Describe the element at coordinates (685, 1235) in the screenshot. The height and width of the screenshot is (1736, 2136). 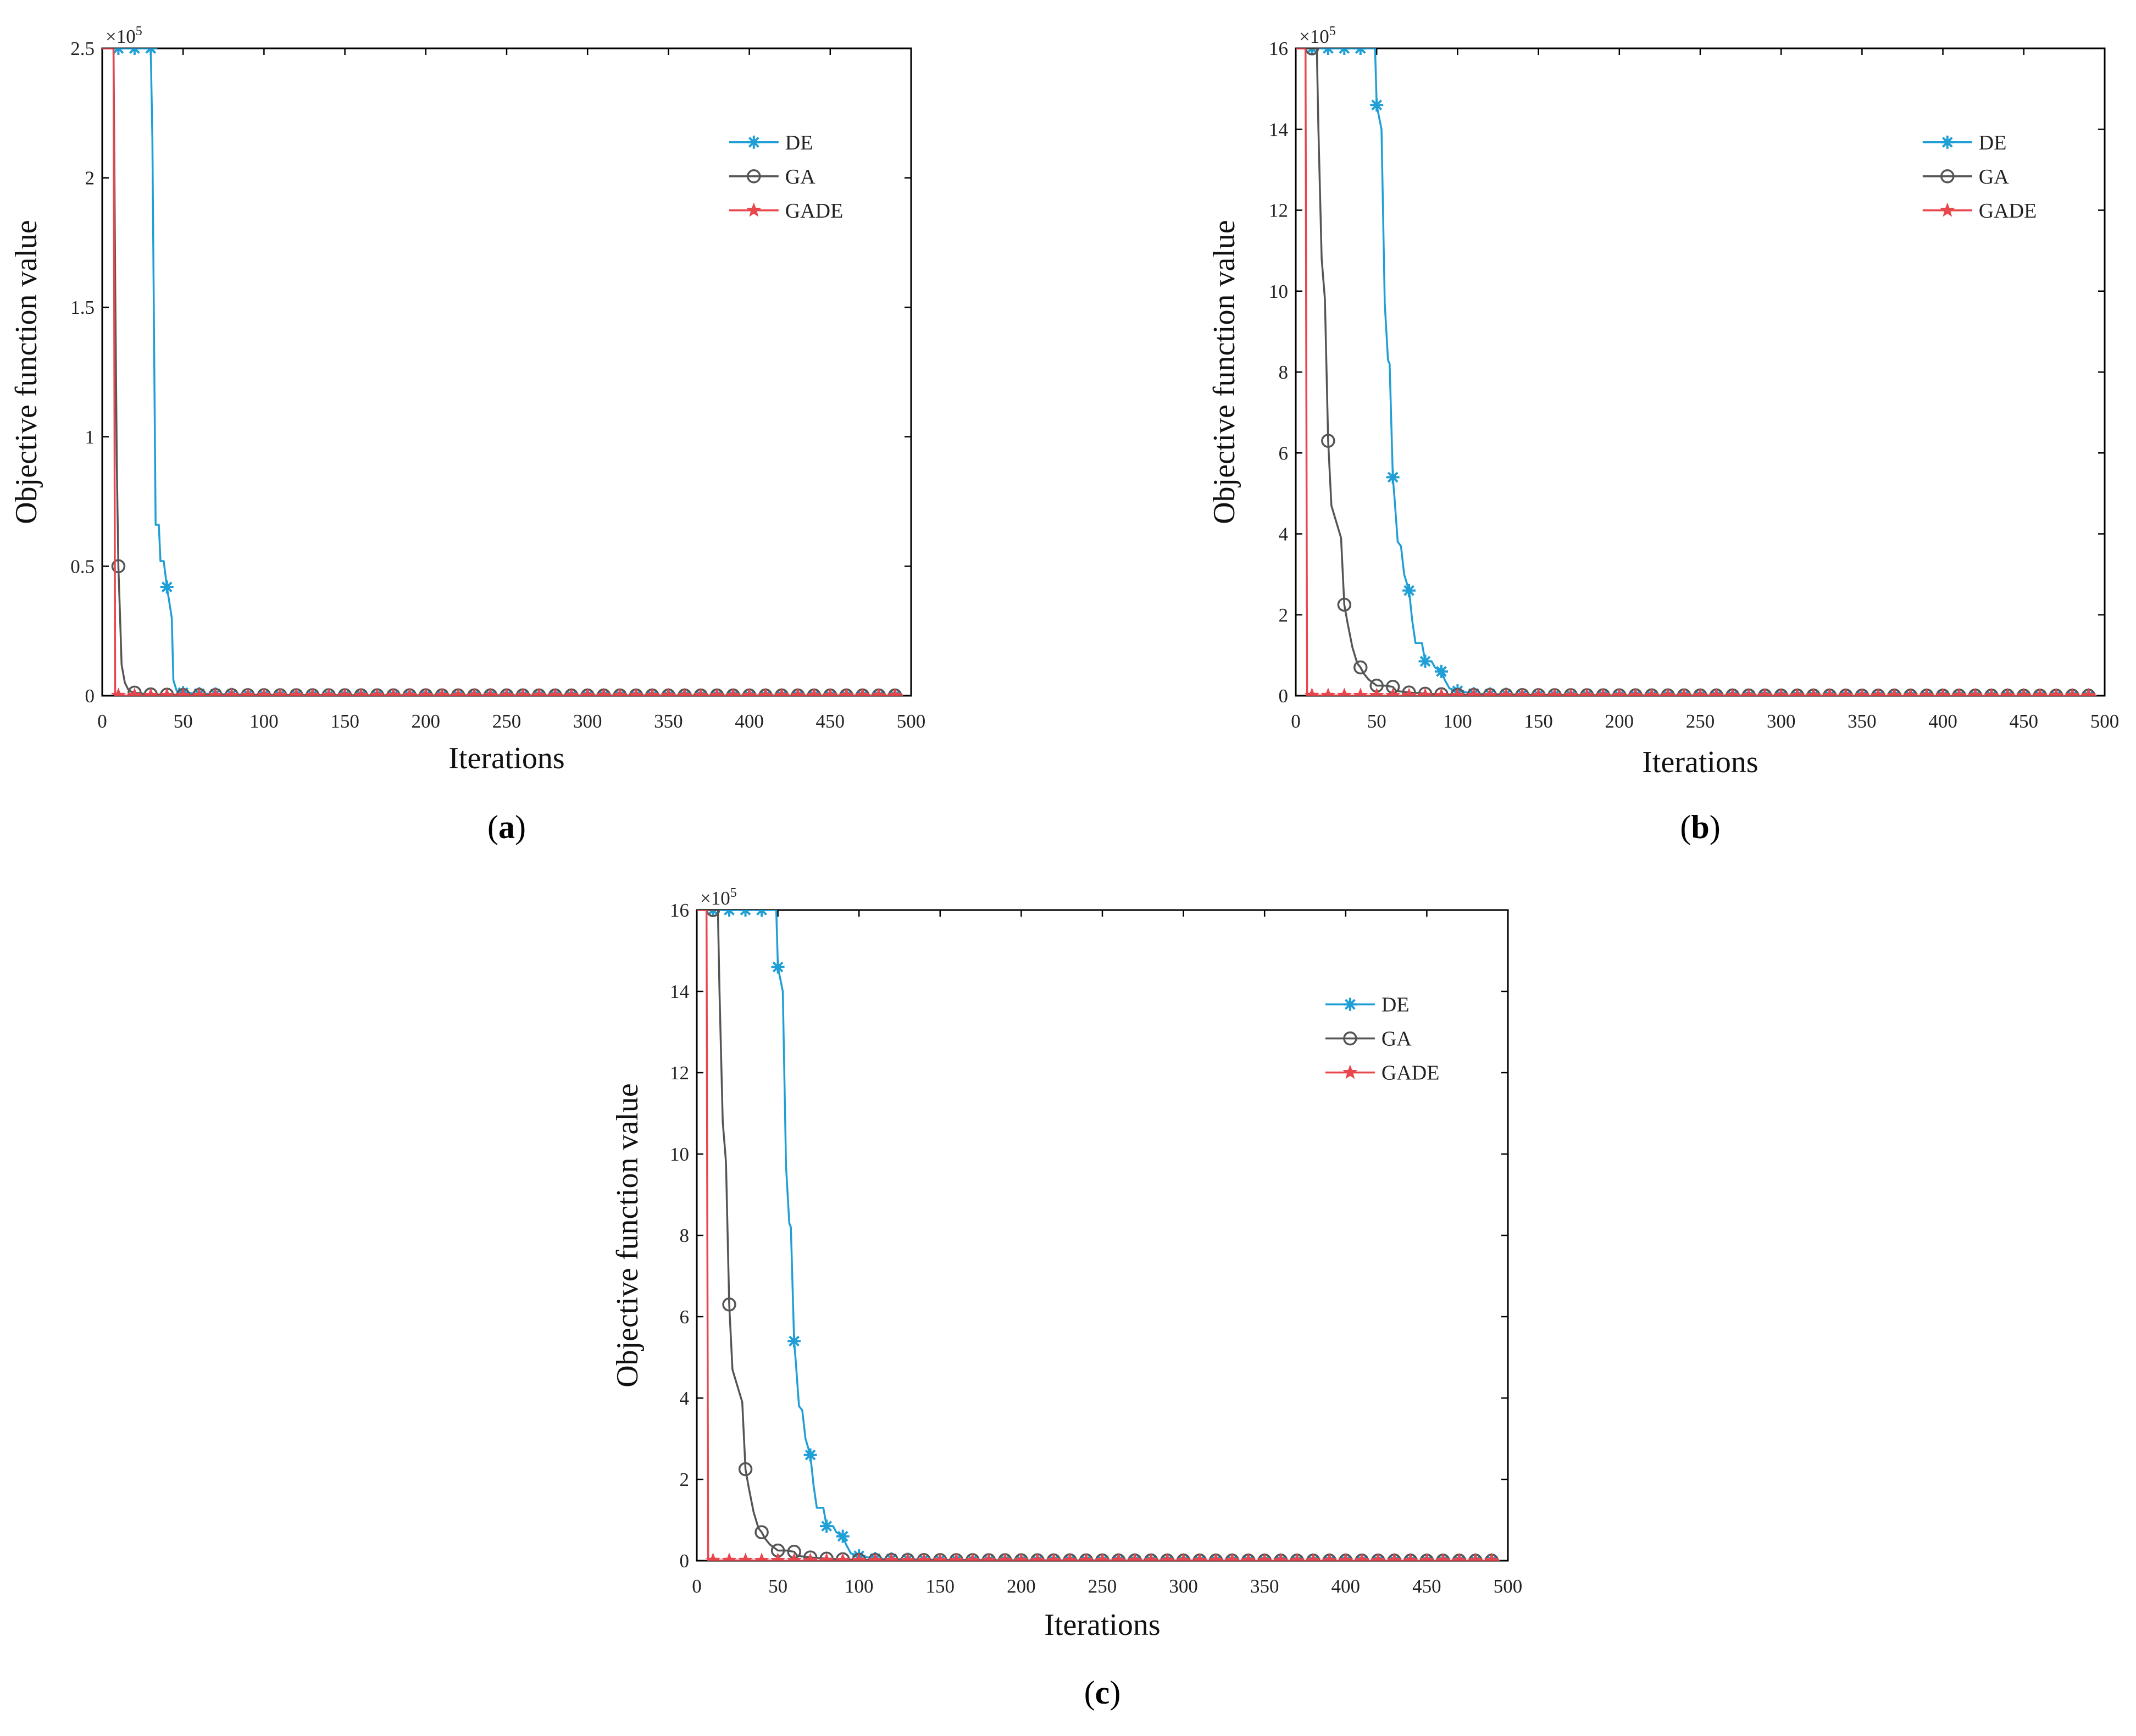
I see `y-tick-label: 8` at that location.